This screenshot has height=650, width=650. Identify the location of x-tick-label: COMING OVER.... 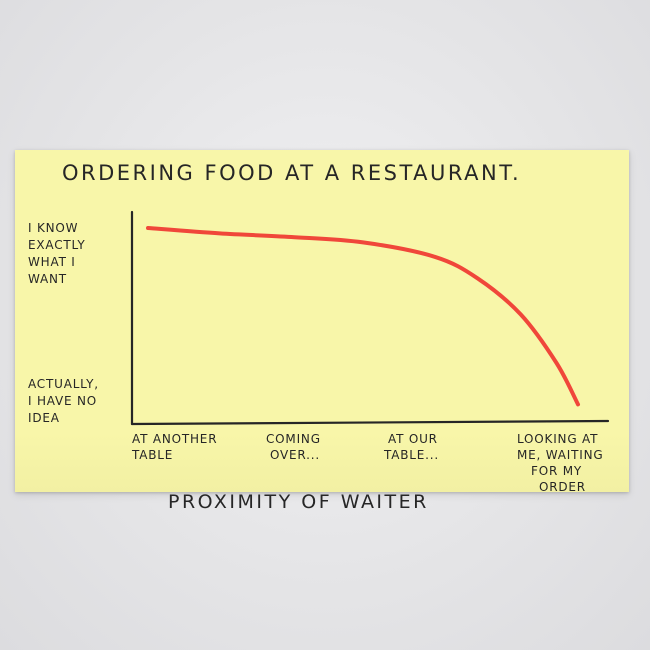
(293, 447).